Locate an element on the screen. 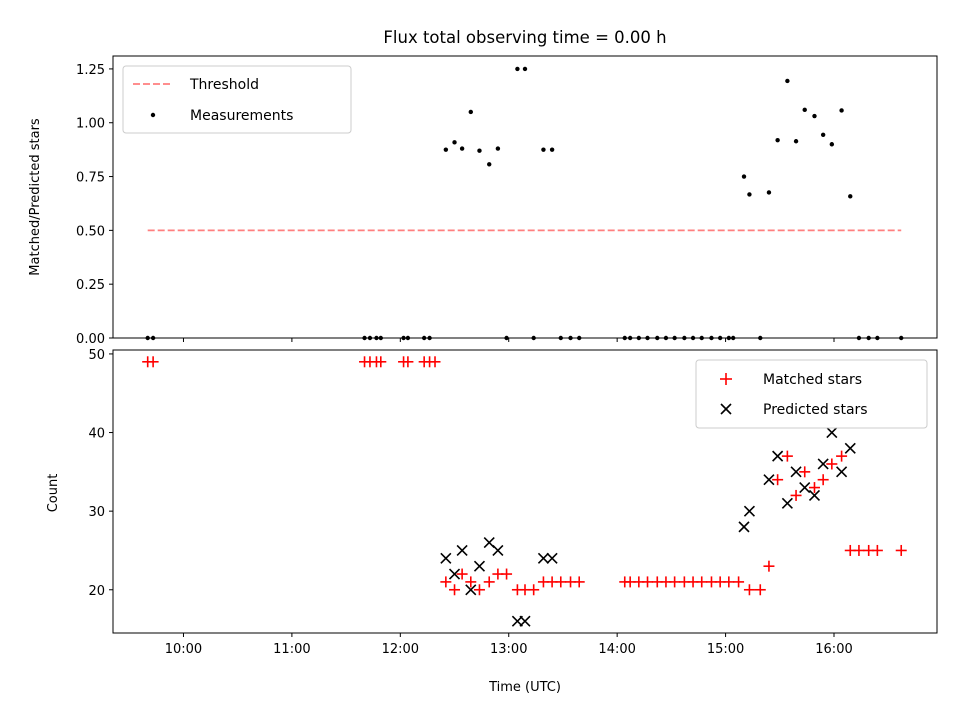  y-tick-label: 0.25 is located at coordinates (90, 285).